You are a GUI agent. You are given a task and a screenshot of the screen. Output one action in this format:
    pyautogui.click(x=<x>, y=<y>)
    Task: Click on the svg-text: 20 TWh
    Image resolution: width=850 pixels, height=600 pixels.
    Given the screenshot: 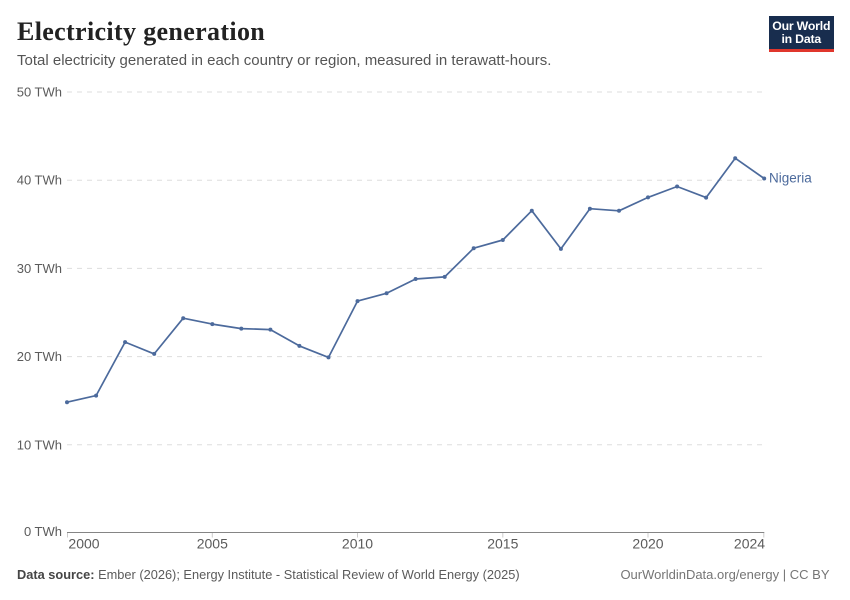 What is the action you would take?
    pyautogui.click(x=39, y=356)
    